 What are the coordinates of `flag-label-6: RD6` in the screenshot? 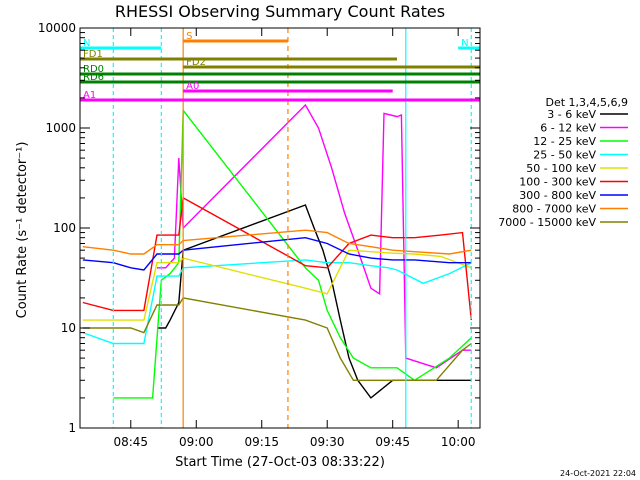 It's located at (93, 77).